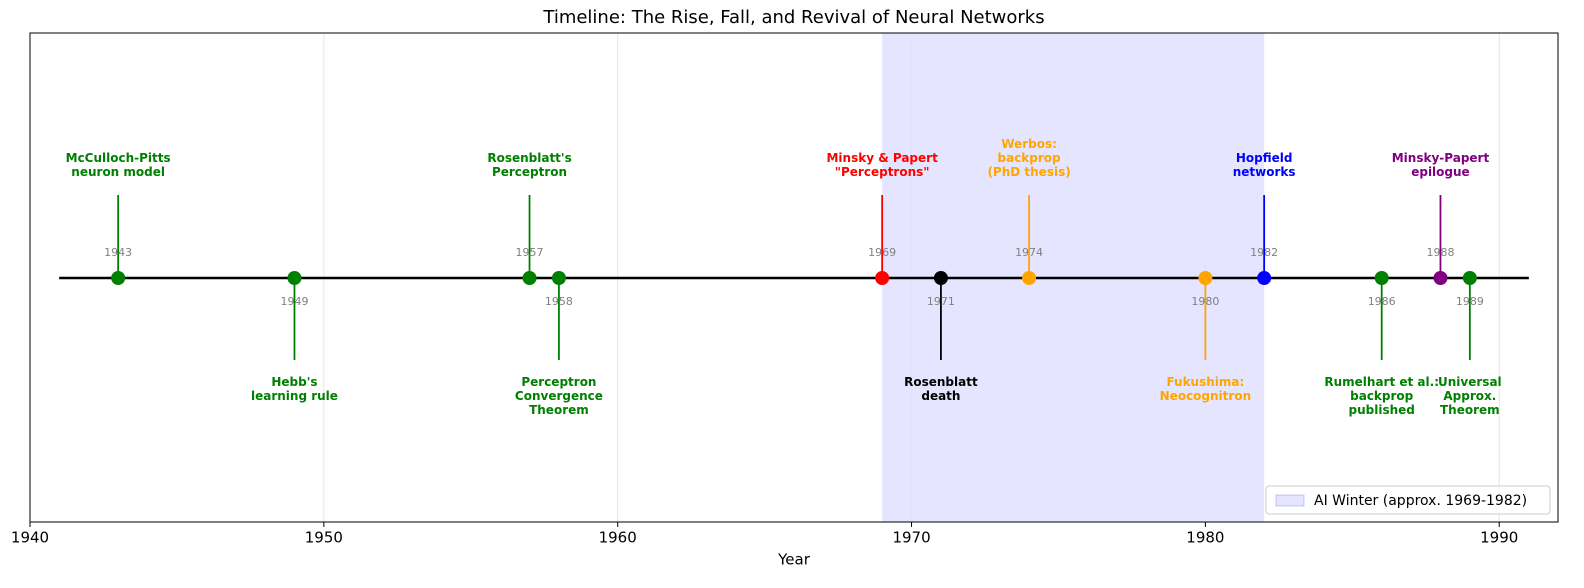 The width and height of the screenshot is (1584, 588). Describe the element at coordinates (911, 538) in the screenshot. I see `x-tick-label: 1970` at that location.